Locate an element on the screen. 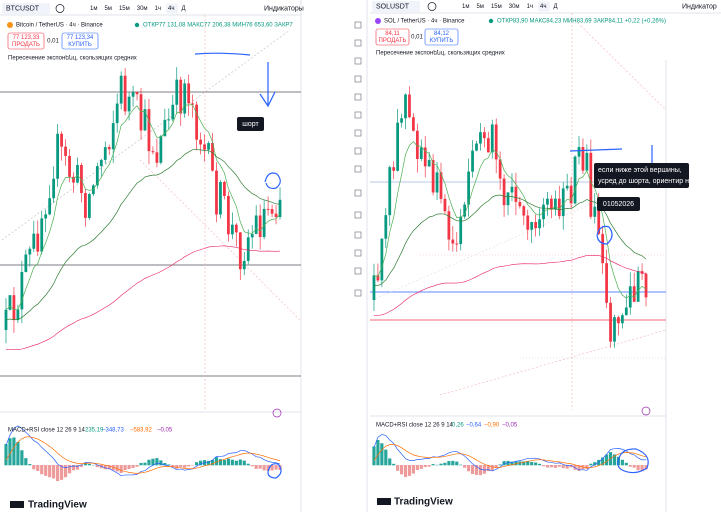 The height and width of the screenshot is (512, 721). buy-price: 77 123,34 is located at coordinates (80, 38).